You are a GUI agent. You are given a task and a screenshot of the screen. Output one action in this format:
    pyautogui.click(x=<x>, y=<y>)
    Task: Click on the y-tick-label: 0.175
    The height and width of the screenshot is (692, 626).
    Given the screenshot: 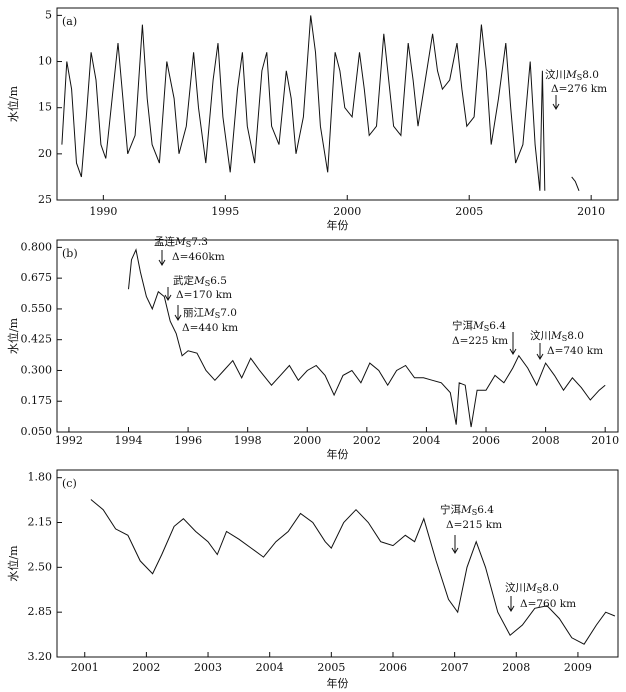 What is the action you would take?
    pyautogui.click(x=37, y=400)
    